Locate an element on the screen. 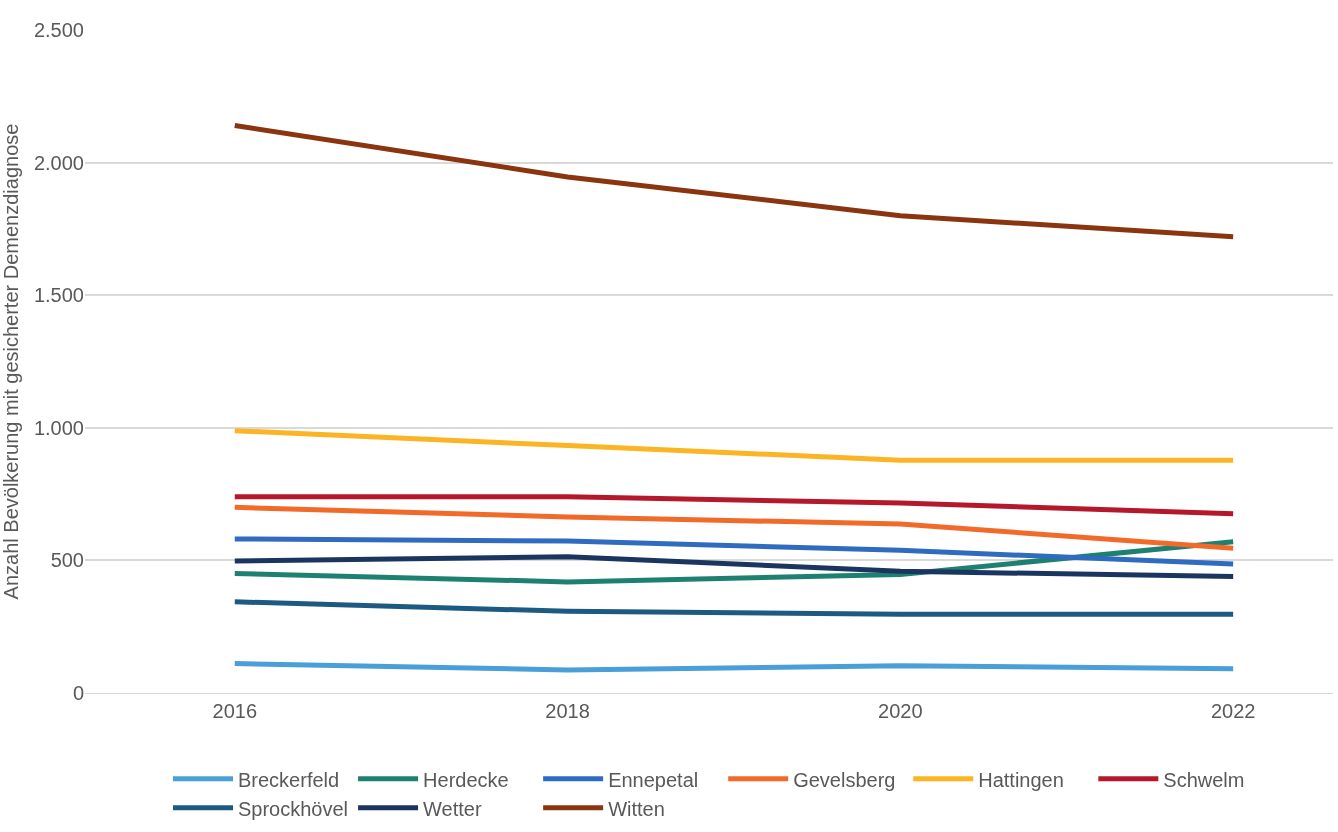 The height and width of the screenshot is (832, 1338). x-tick-label: 2016 is located at coordinates (235, 711).